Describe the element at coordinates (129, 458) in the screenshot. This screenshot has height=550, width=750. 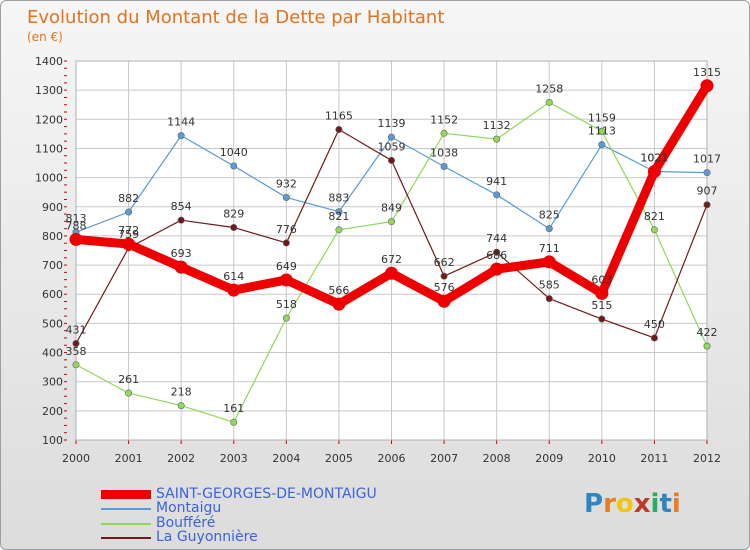
I see `x-tick-label: 2001` at that location.